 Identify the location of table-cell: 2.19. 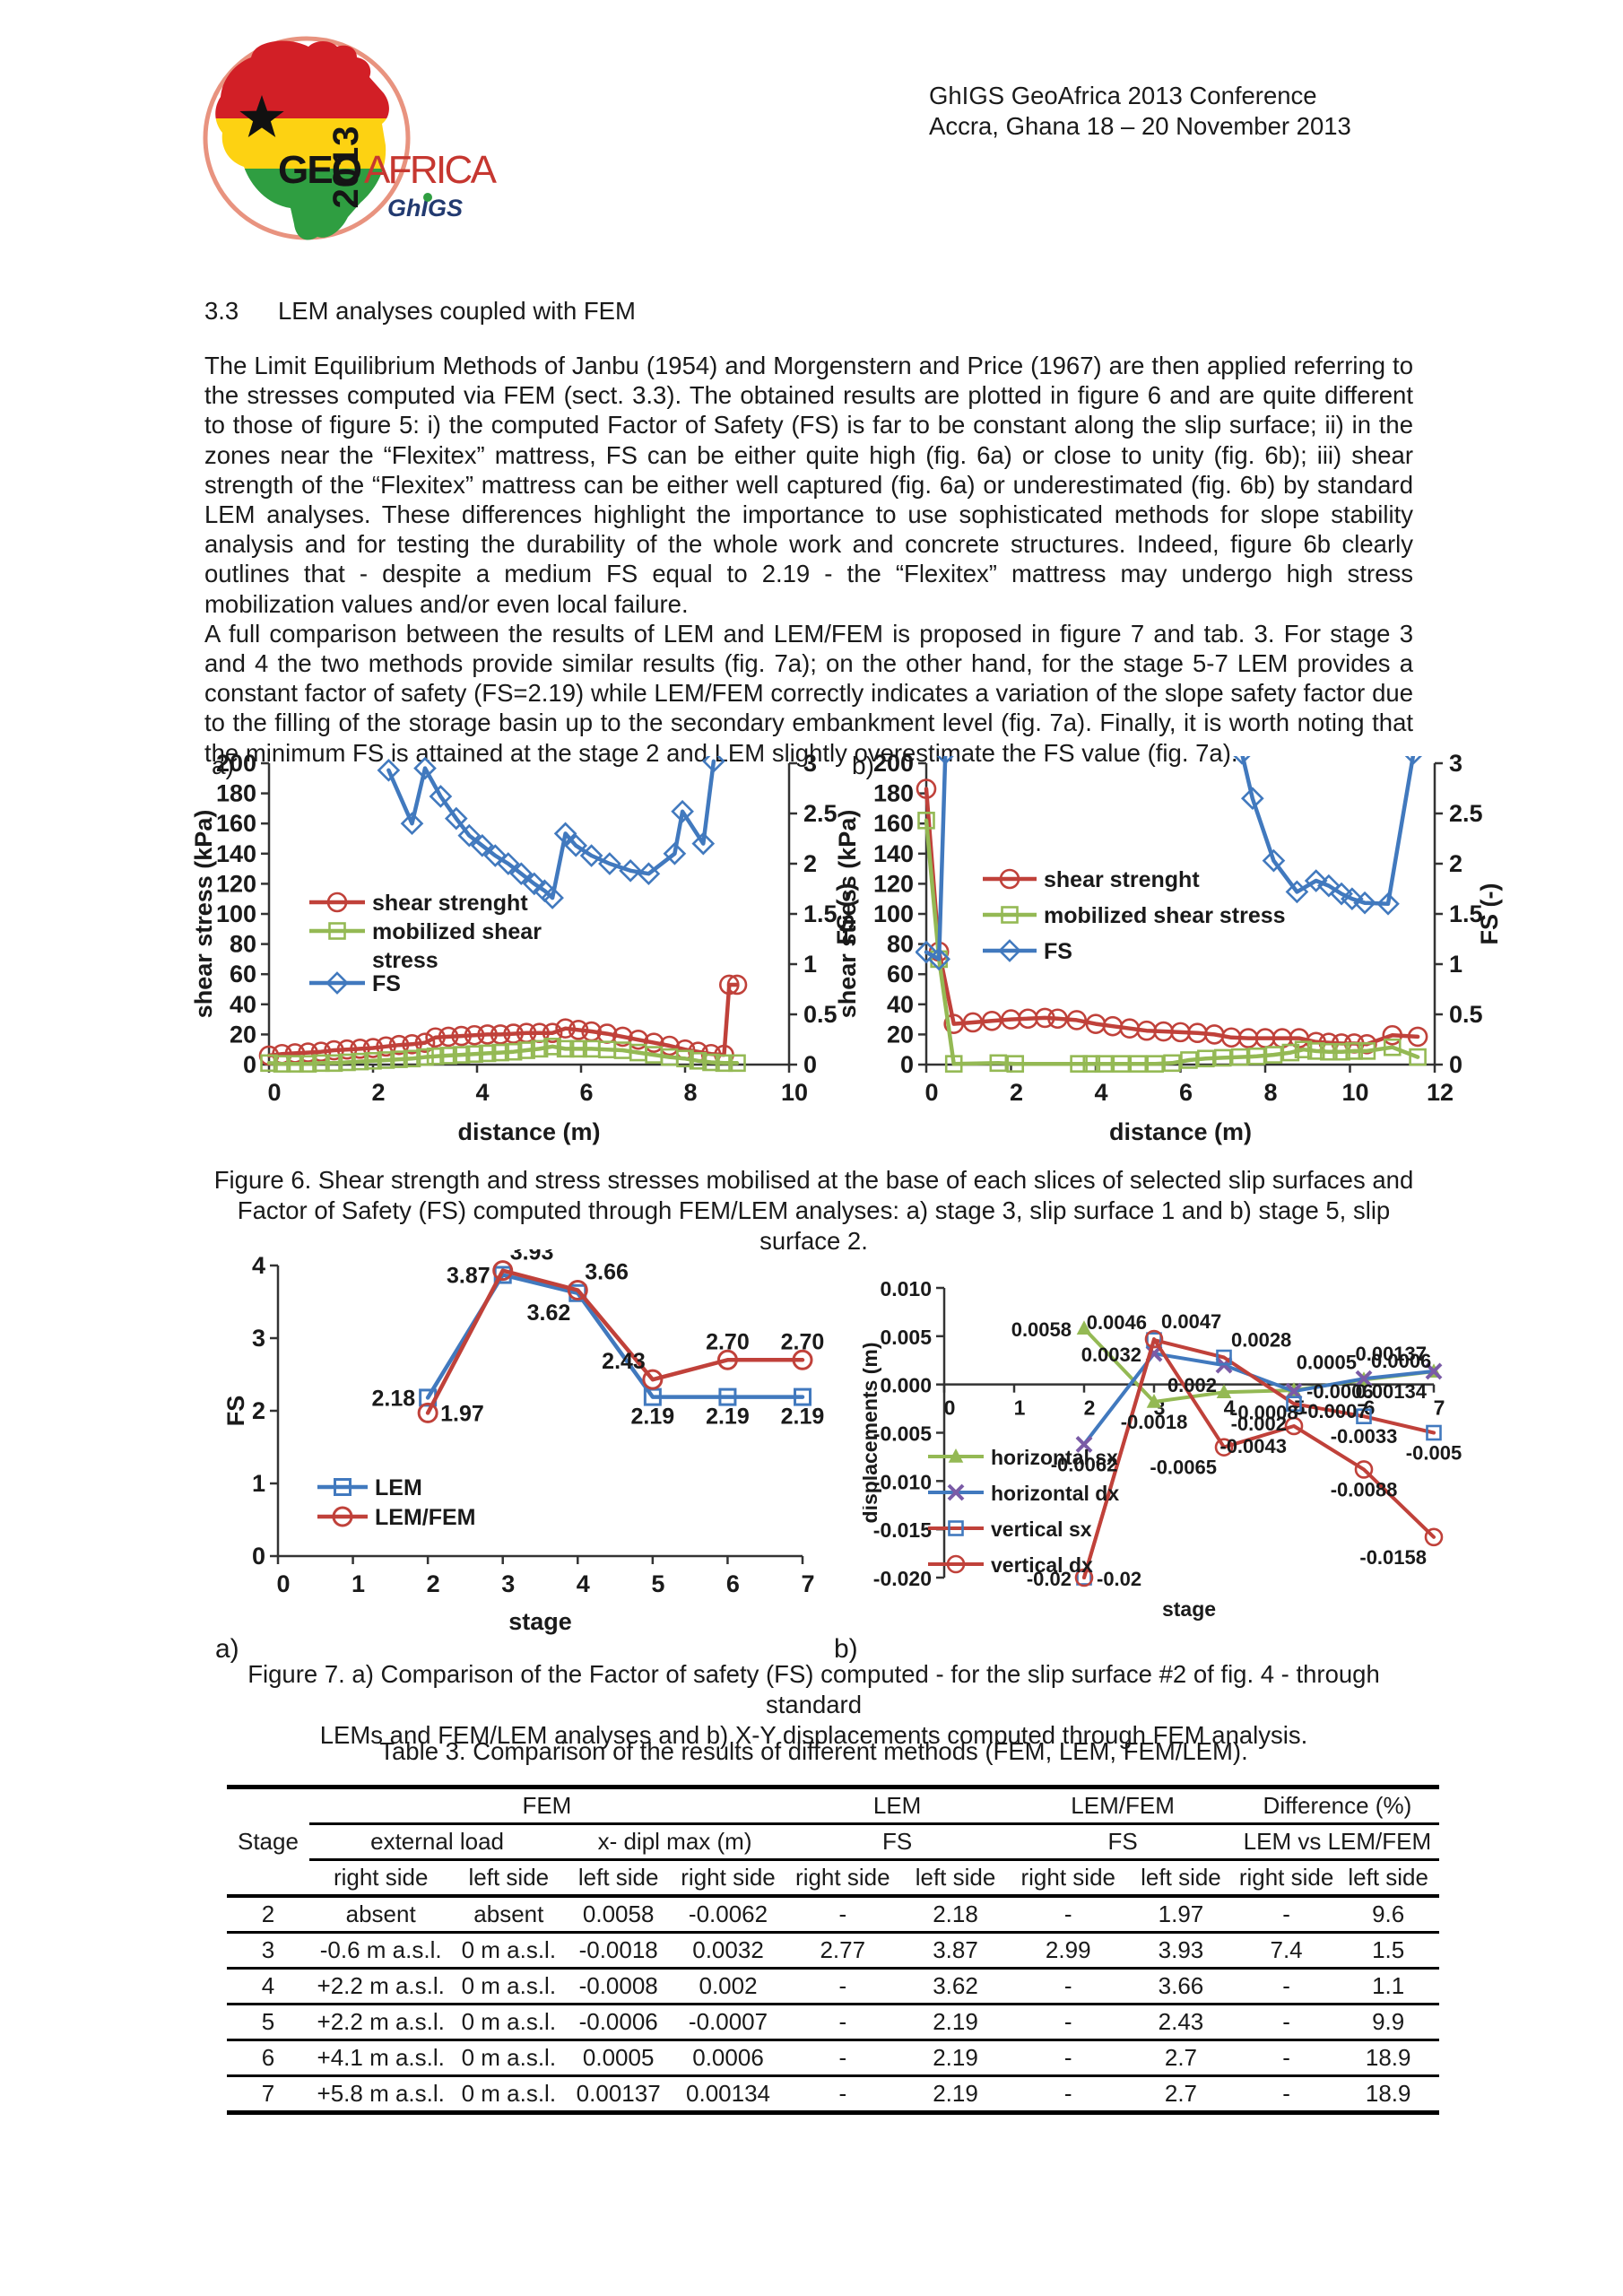
(955, 2022).